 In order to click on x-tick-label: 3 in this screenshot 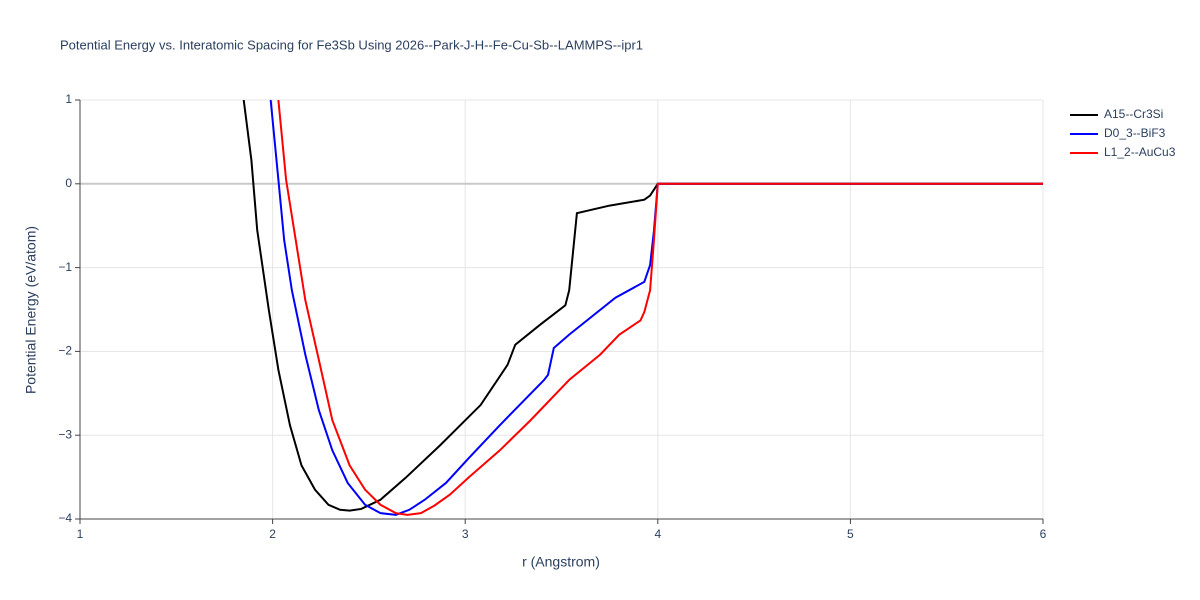, I will do `click(465, 534)`.